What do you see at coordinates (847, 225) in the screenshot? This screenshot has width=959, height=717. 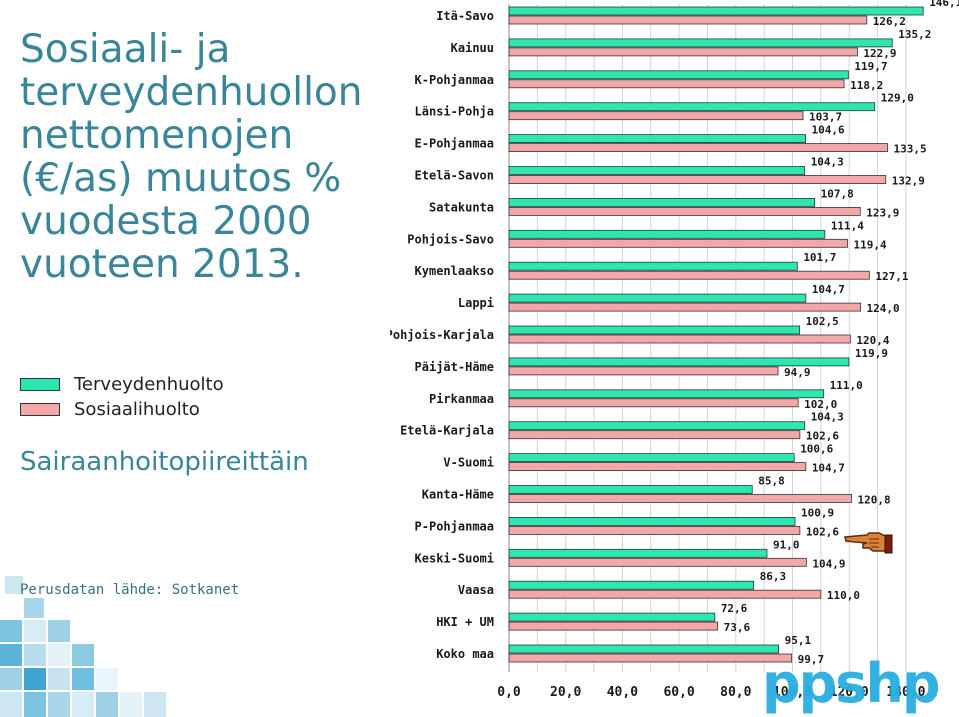 I see `data-label: 111,4` at bounding box center [847, 225].